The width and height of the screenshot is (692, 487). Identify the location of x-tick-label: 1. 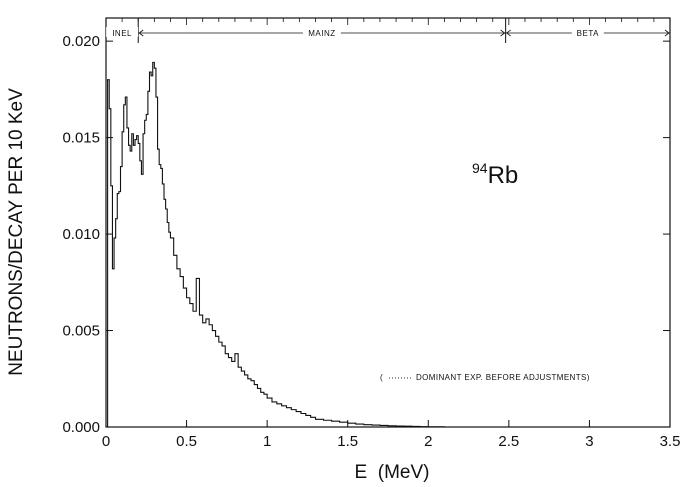
(267, 441).